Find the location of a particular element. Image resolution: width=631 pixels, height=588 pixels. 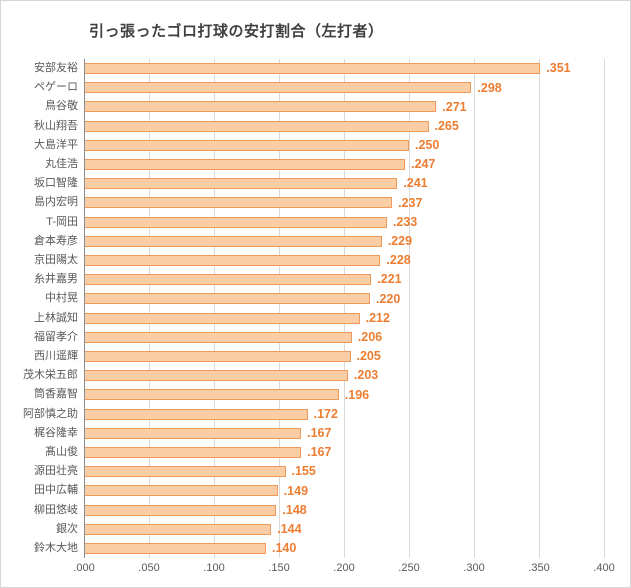

category-label: 島内宏明 is located at coordinates (56, 202).